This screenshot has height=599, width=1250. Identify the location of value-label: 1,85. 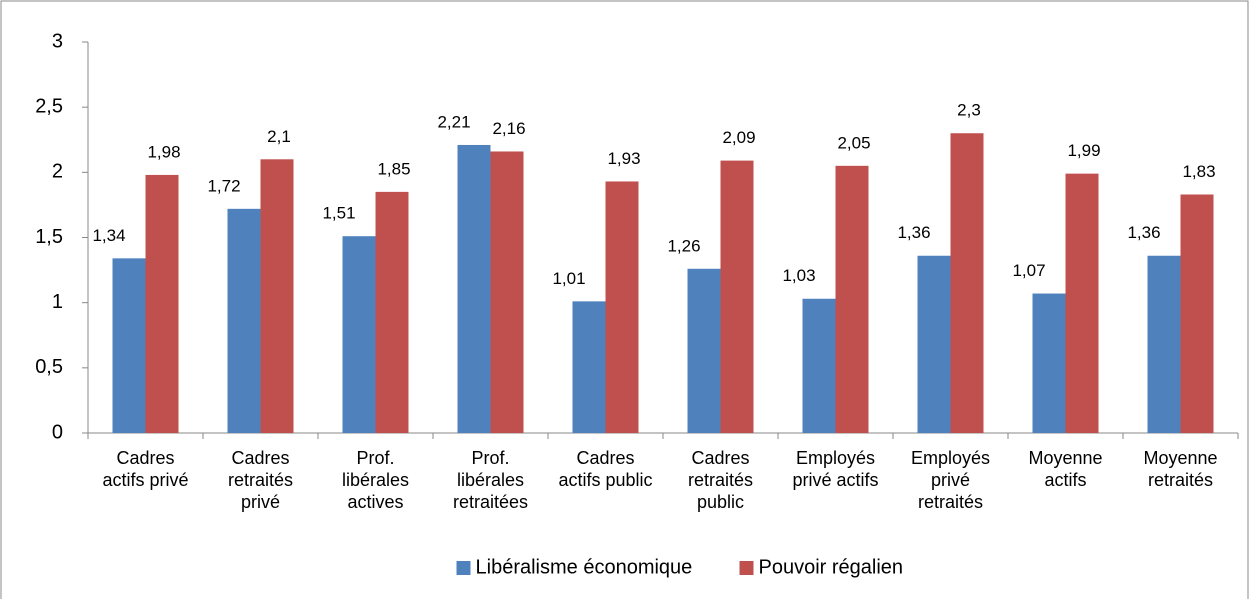
(393, 168).